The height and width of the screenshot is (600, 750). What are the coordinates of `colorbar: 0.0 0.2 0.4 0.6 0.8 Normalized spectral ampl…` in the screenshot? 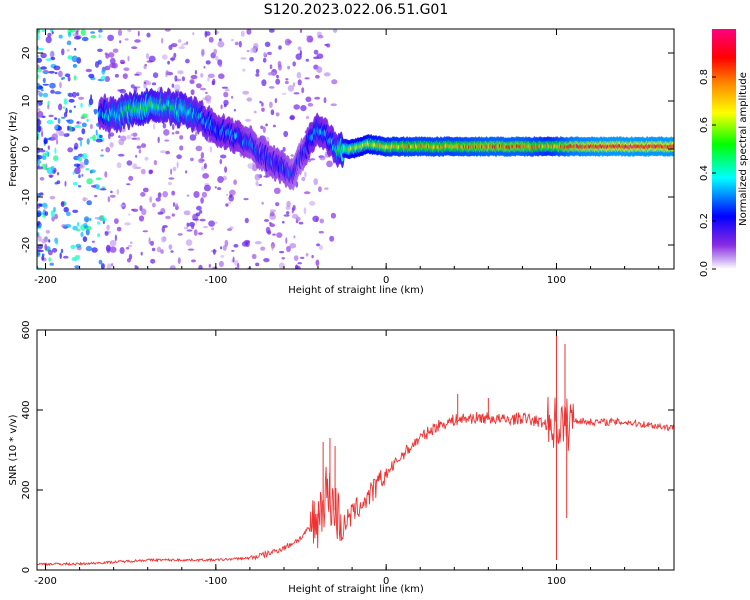 It's located at (724, 153).